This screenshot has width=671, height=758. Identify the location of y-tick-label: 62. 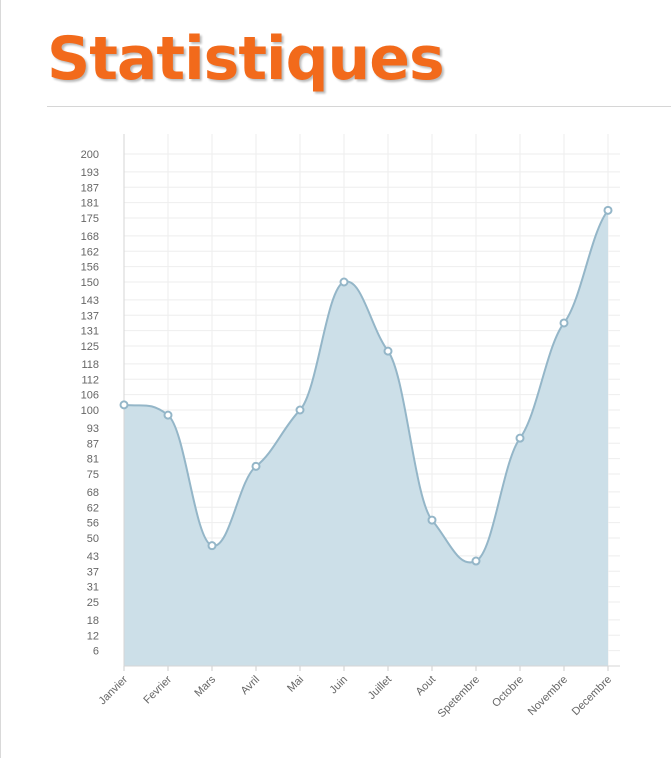
(93, 508).